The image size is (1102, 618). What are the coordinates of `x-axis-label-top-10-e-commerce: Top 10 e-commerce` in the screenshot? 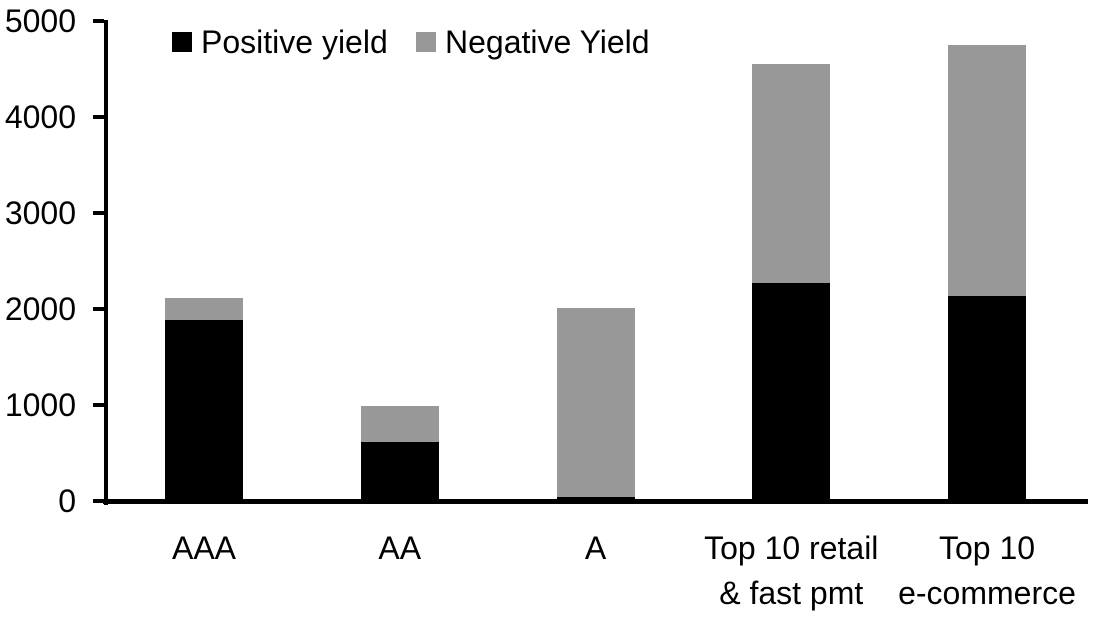 It's located at (959, 571).